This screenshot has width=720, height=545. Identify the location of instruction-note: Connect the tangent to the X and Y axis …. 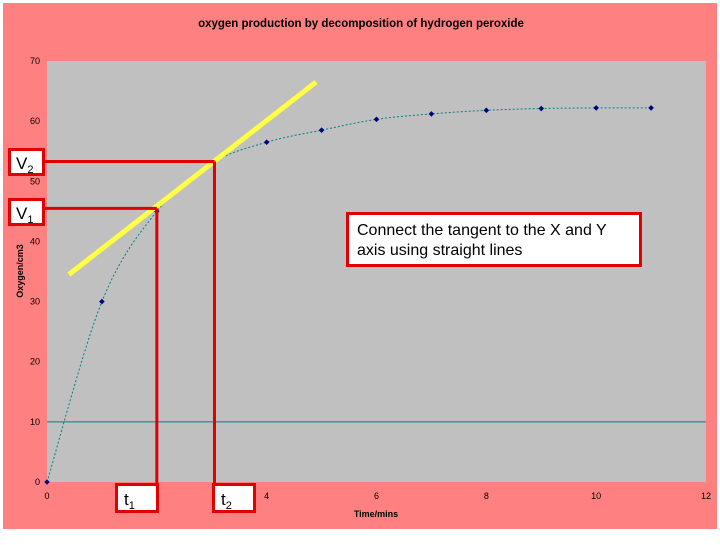
(494, 239).